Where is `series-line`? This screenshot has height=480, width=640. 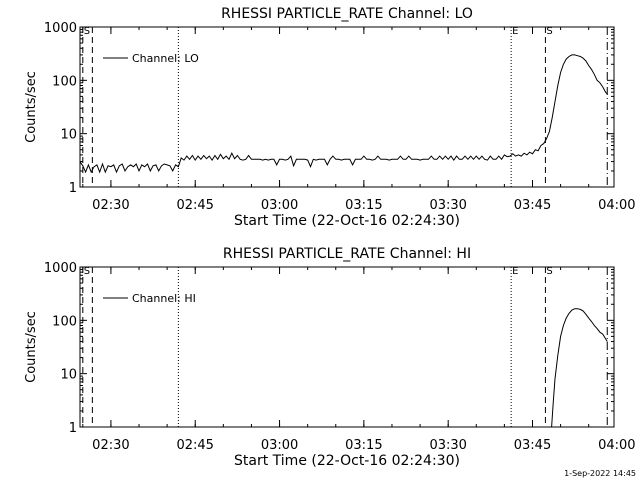
series-line is located at coordinates (579, 367).